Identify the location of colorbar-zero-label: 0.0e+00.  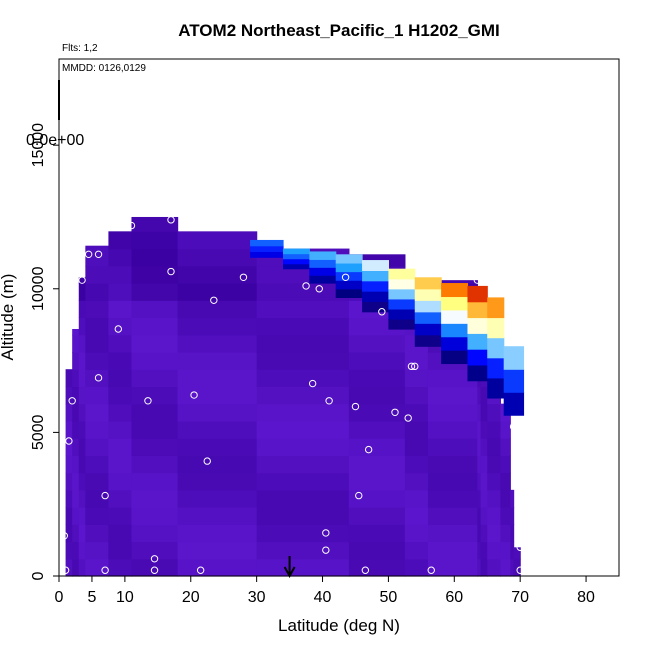
(55, 140).